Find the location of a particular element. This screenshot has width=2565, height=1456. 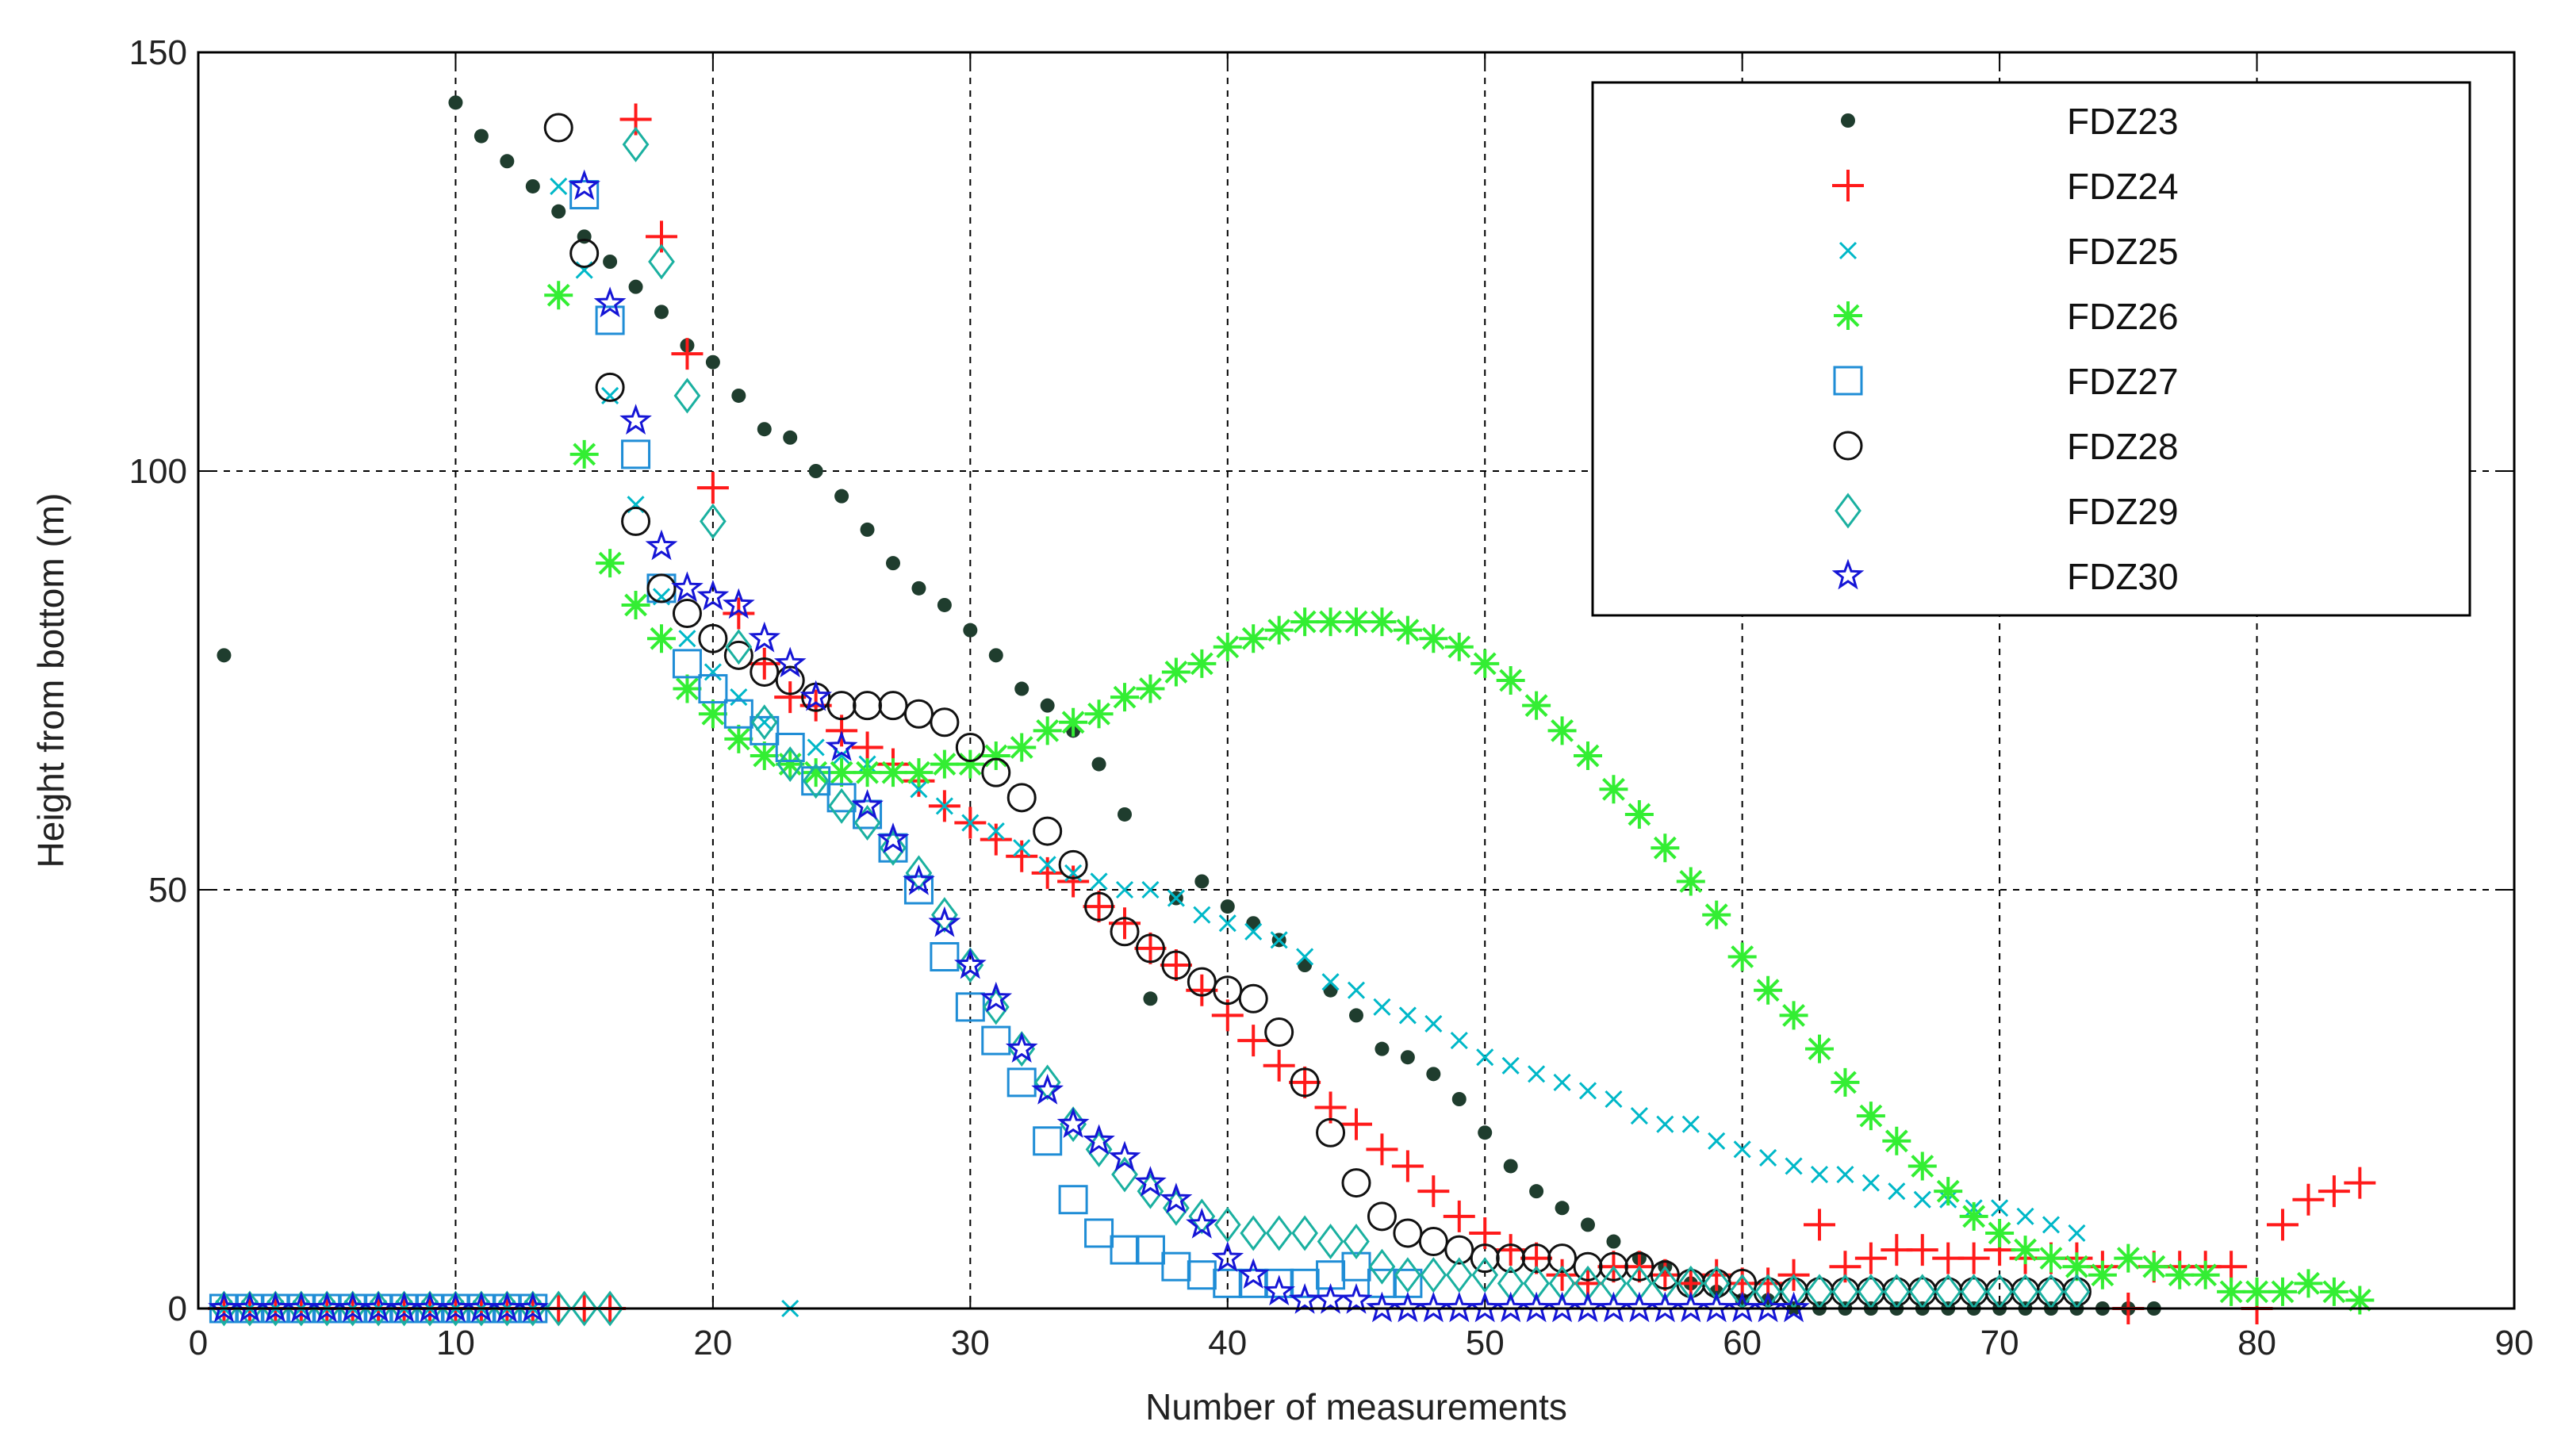

x-tick-label: 0 is located at coordinates (198, 1343).